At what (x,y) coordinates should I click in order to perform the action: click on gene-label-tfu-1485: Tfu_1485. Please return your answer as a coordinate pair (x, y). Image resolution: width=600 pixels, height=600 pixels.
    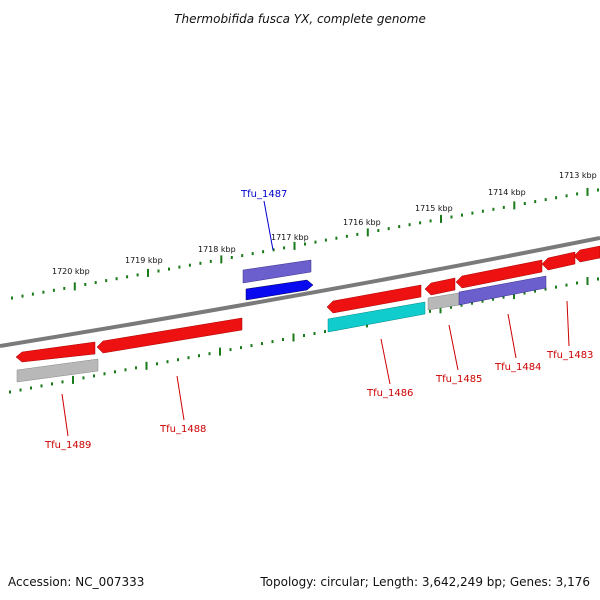
    Looking at the image, I should click on (458, 379).